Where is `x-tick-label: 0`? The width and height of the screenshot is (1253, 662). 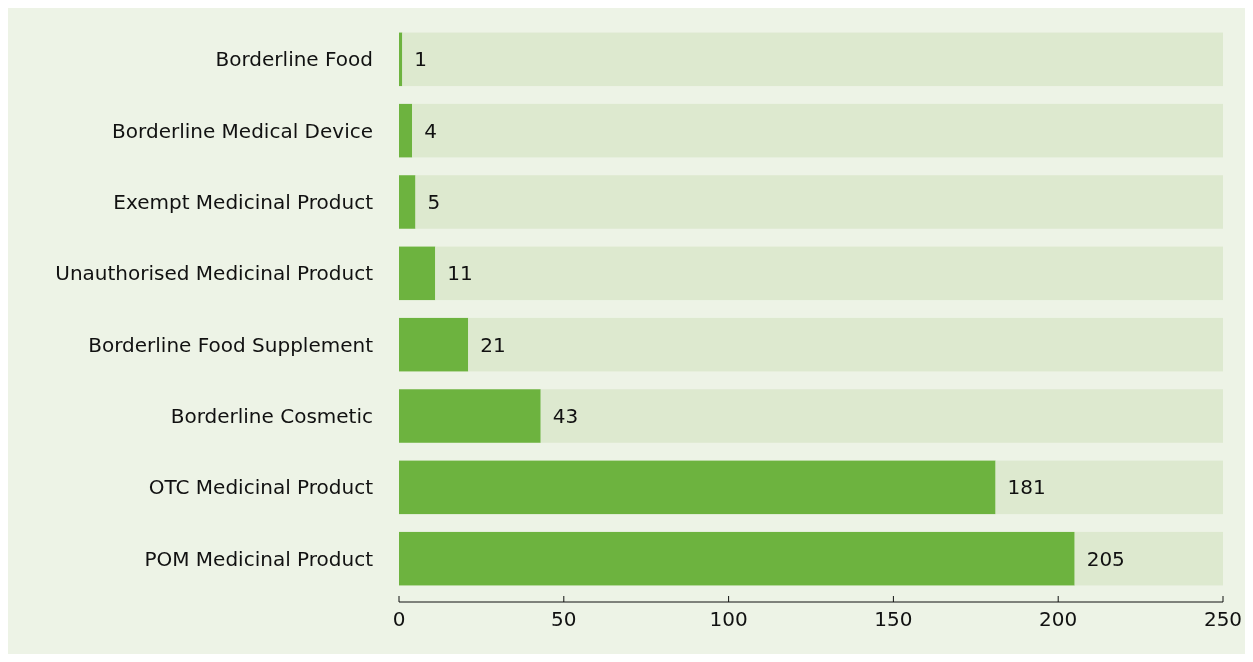 x-tick-label: 0 is located at coordinates (399, 619).